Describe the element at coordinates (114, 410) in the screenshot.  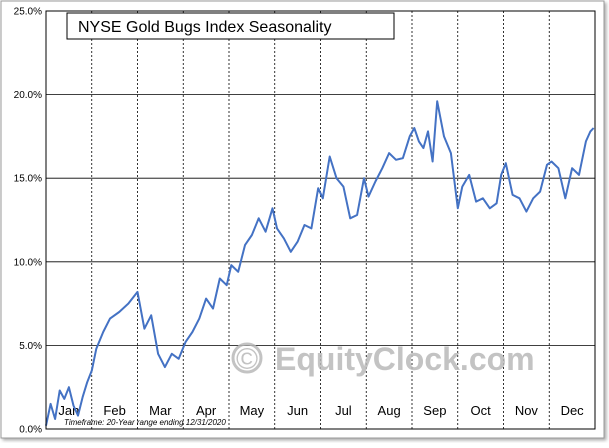
I see `month-label: Feb` at that location.